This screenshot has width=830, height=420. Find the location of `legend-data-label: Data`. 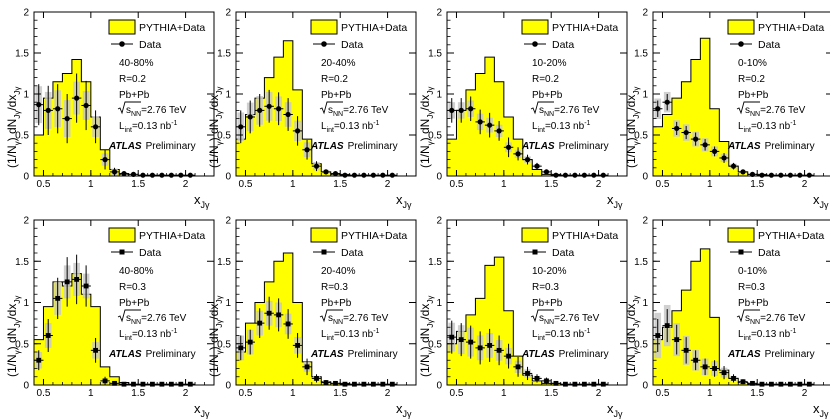

legend-data-label: Data is located at coordinates (150, 45).